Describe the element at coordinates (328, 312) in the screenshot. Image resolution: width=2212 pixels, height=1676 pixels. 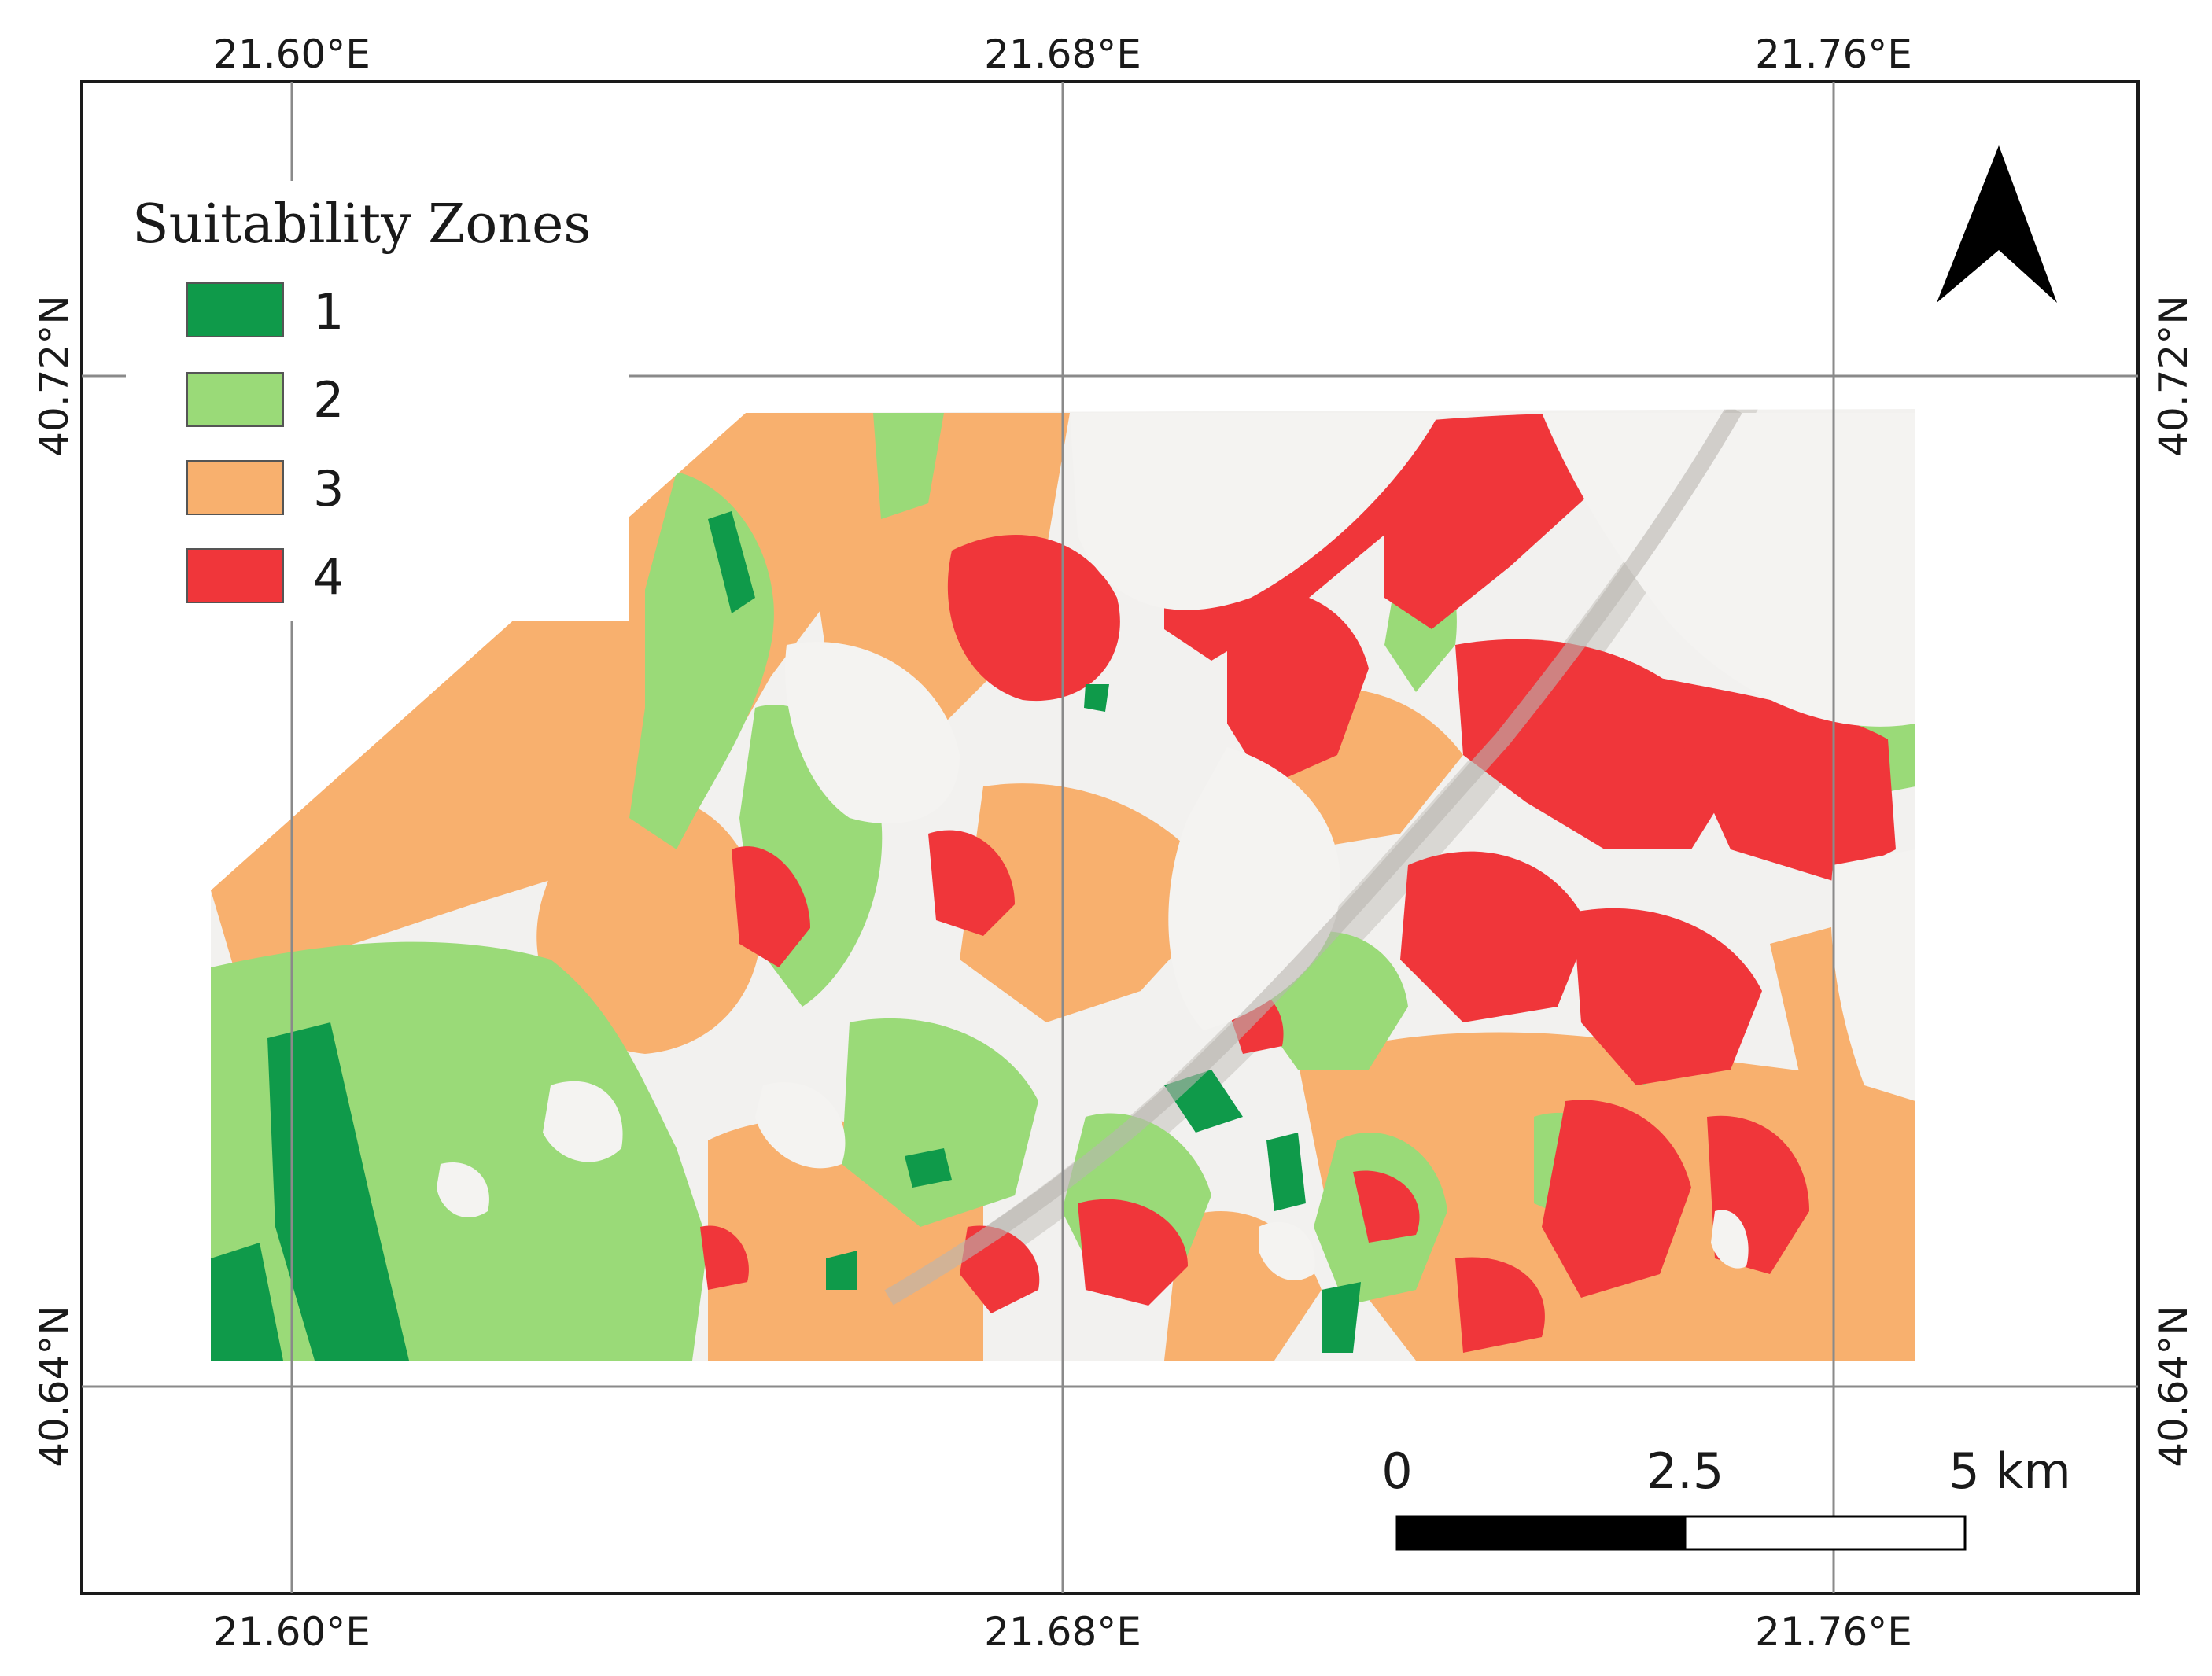
I see `legend-label-1: 1` at that location.